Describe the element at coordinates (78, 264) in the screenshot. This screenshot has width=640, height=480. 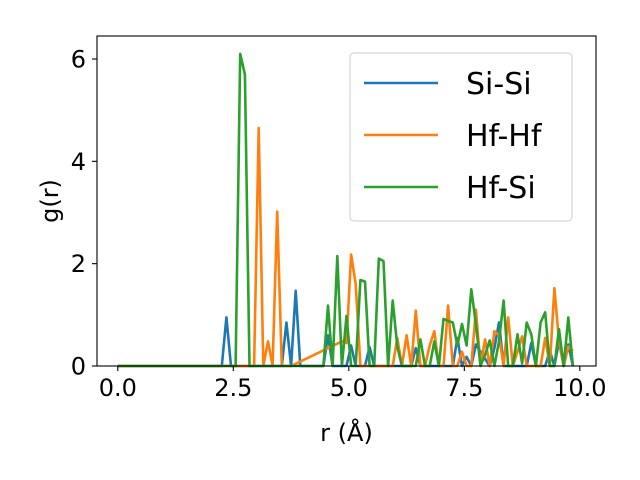
I see `y-tick-label: 2` at that location.